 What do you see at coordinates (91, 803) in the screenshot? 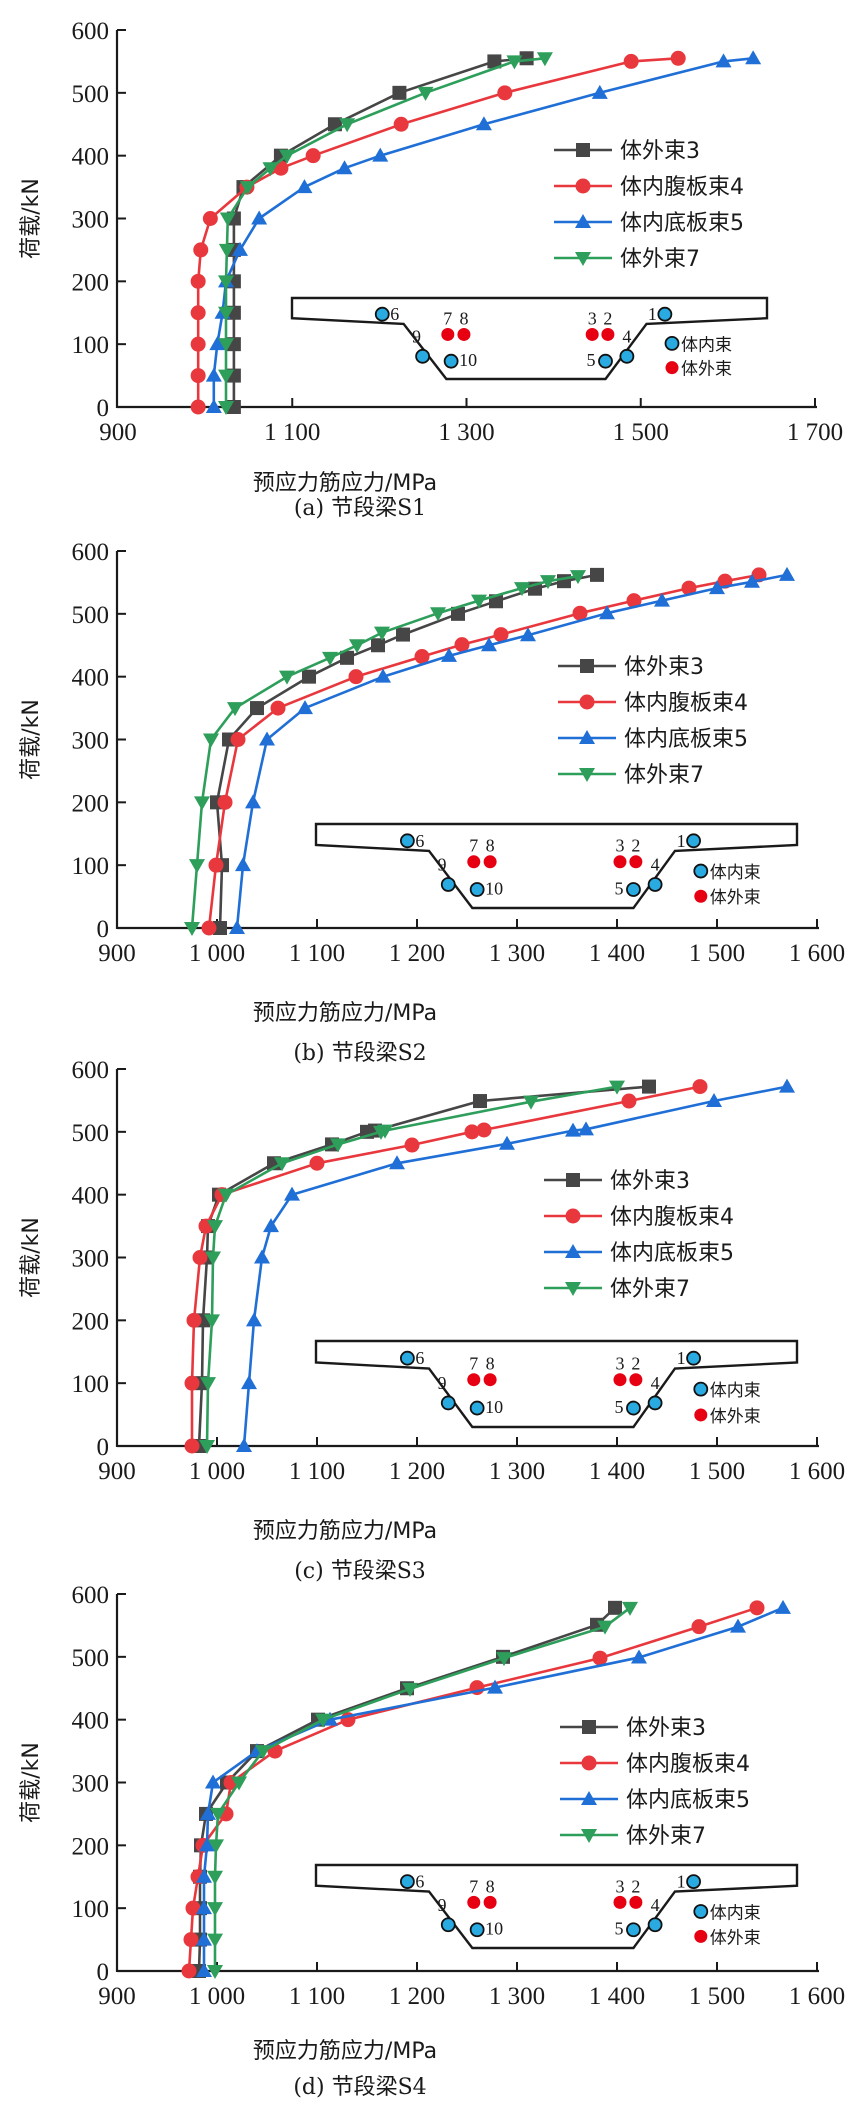
I see `y-tick-label: 200` at bounding box center [91, 803].